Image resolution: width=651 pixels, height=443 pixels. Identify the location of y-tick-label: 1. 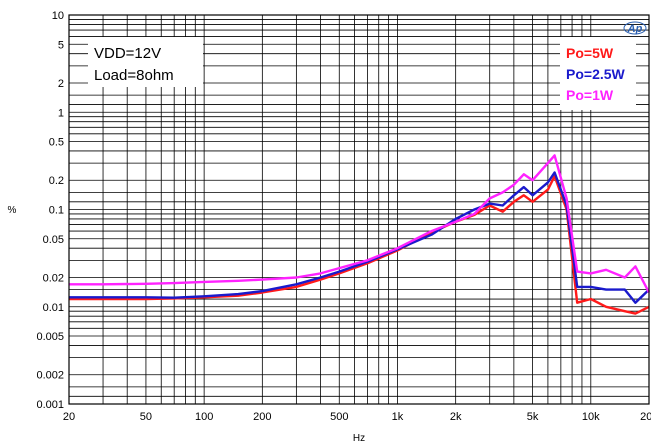
(61, 113).